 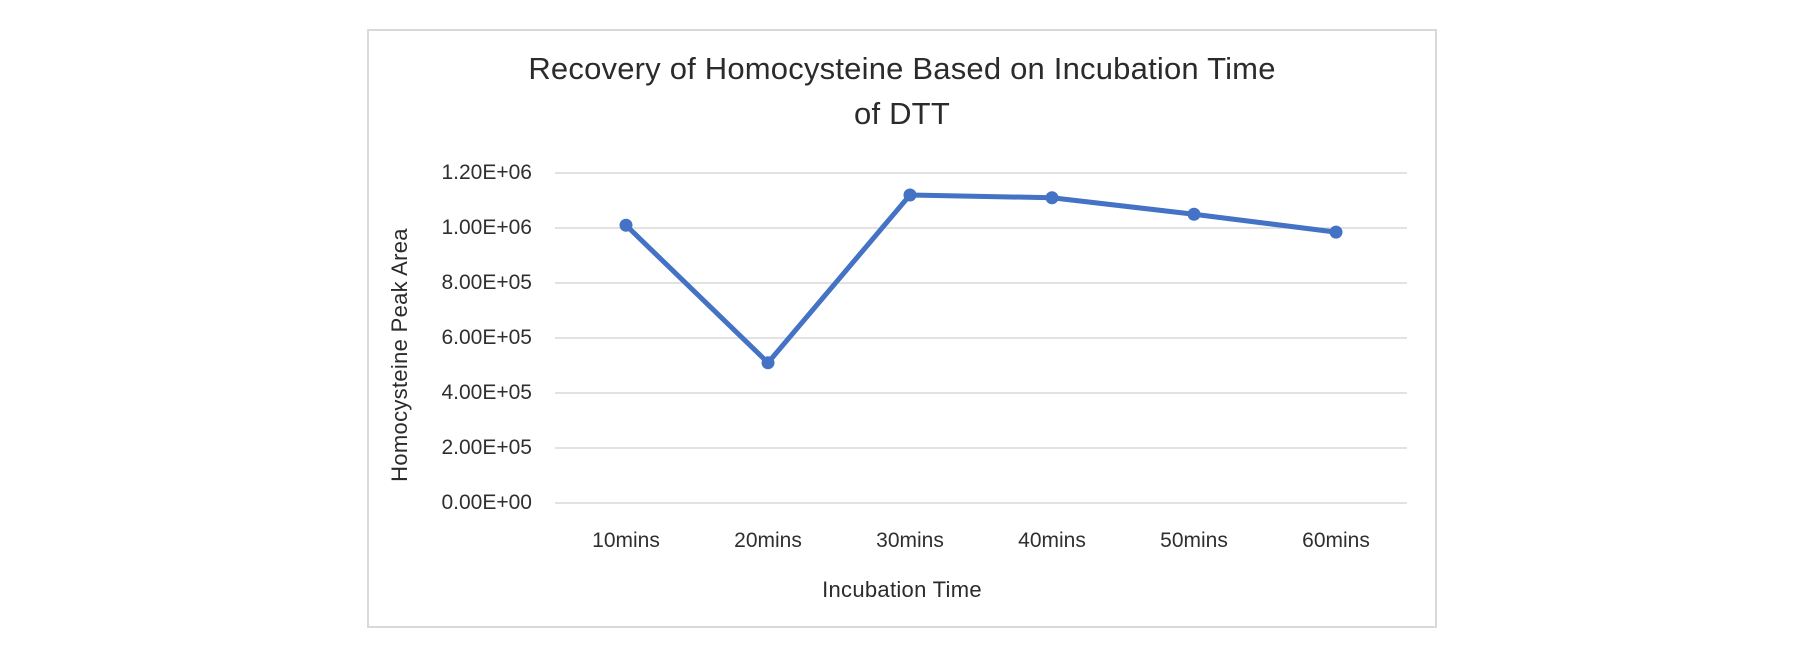 What do you see at coordinates (486, 502) in the screenshot?
I see `y-axis-tick-label: 0.00E+00` at bounding box center [486, 502].